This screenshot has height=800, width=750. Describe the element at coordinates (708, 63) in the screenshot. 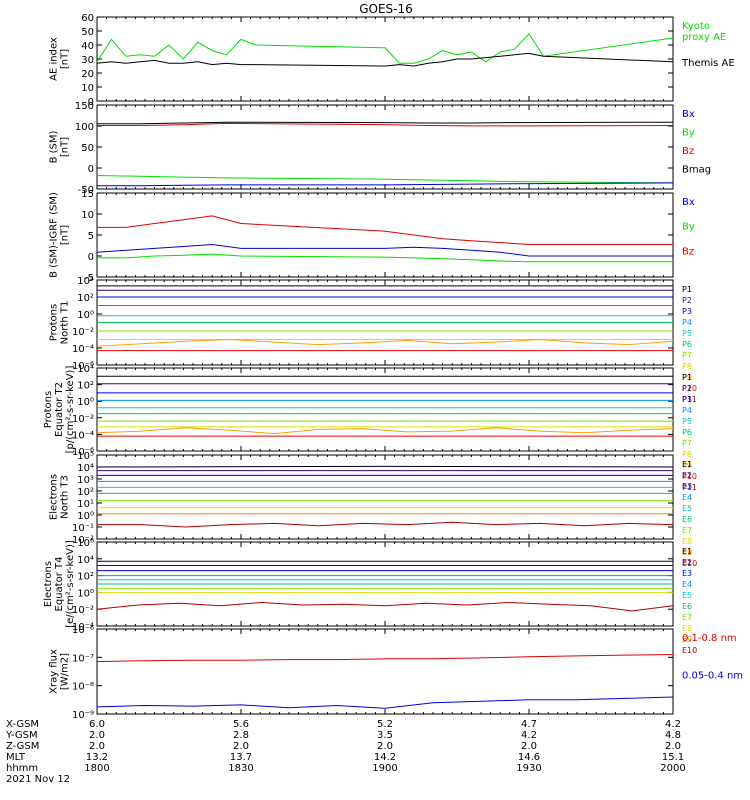

I see `legend-label: Themis AE` at that location.